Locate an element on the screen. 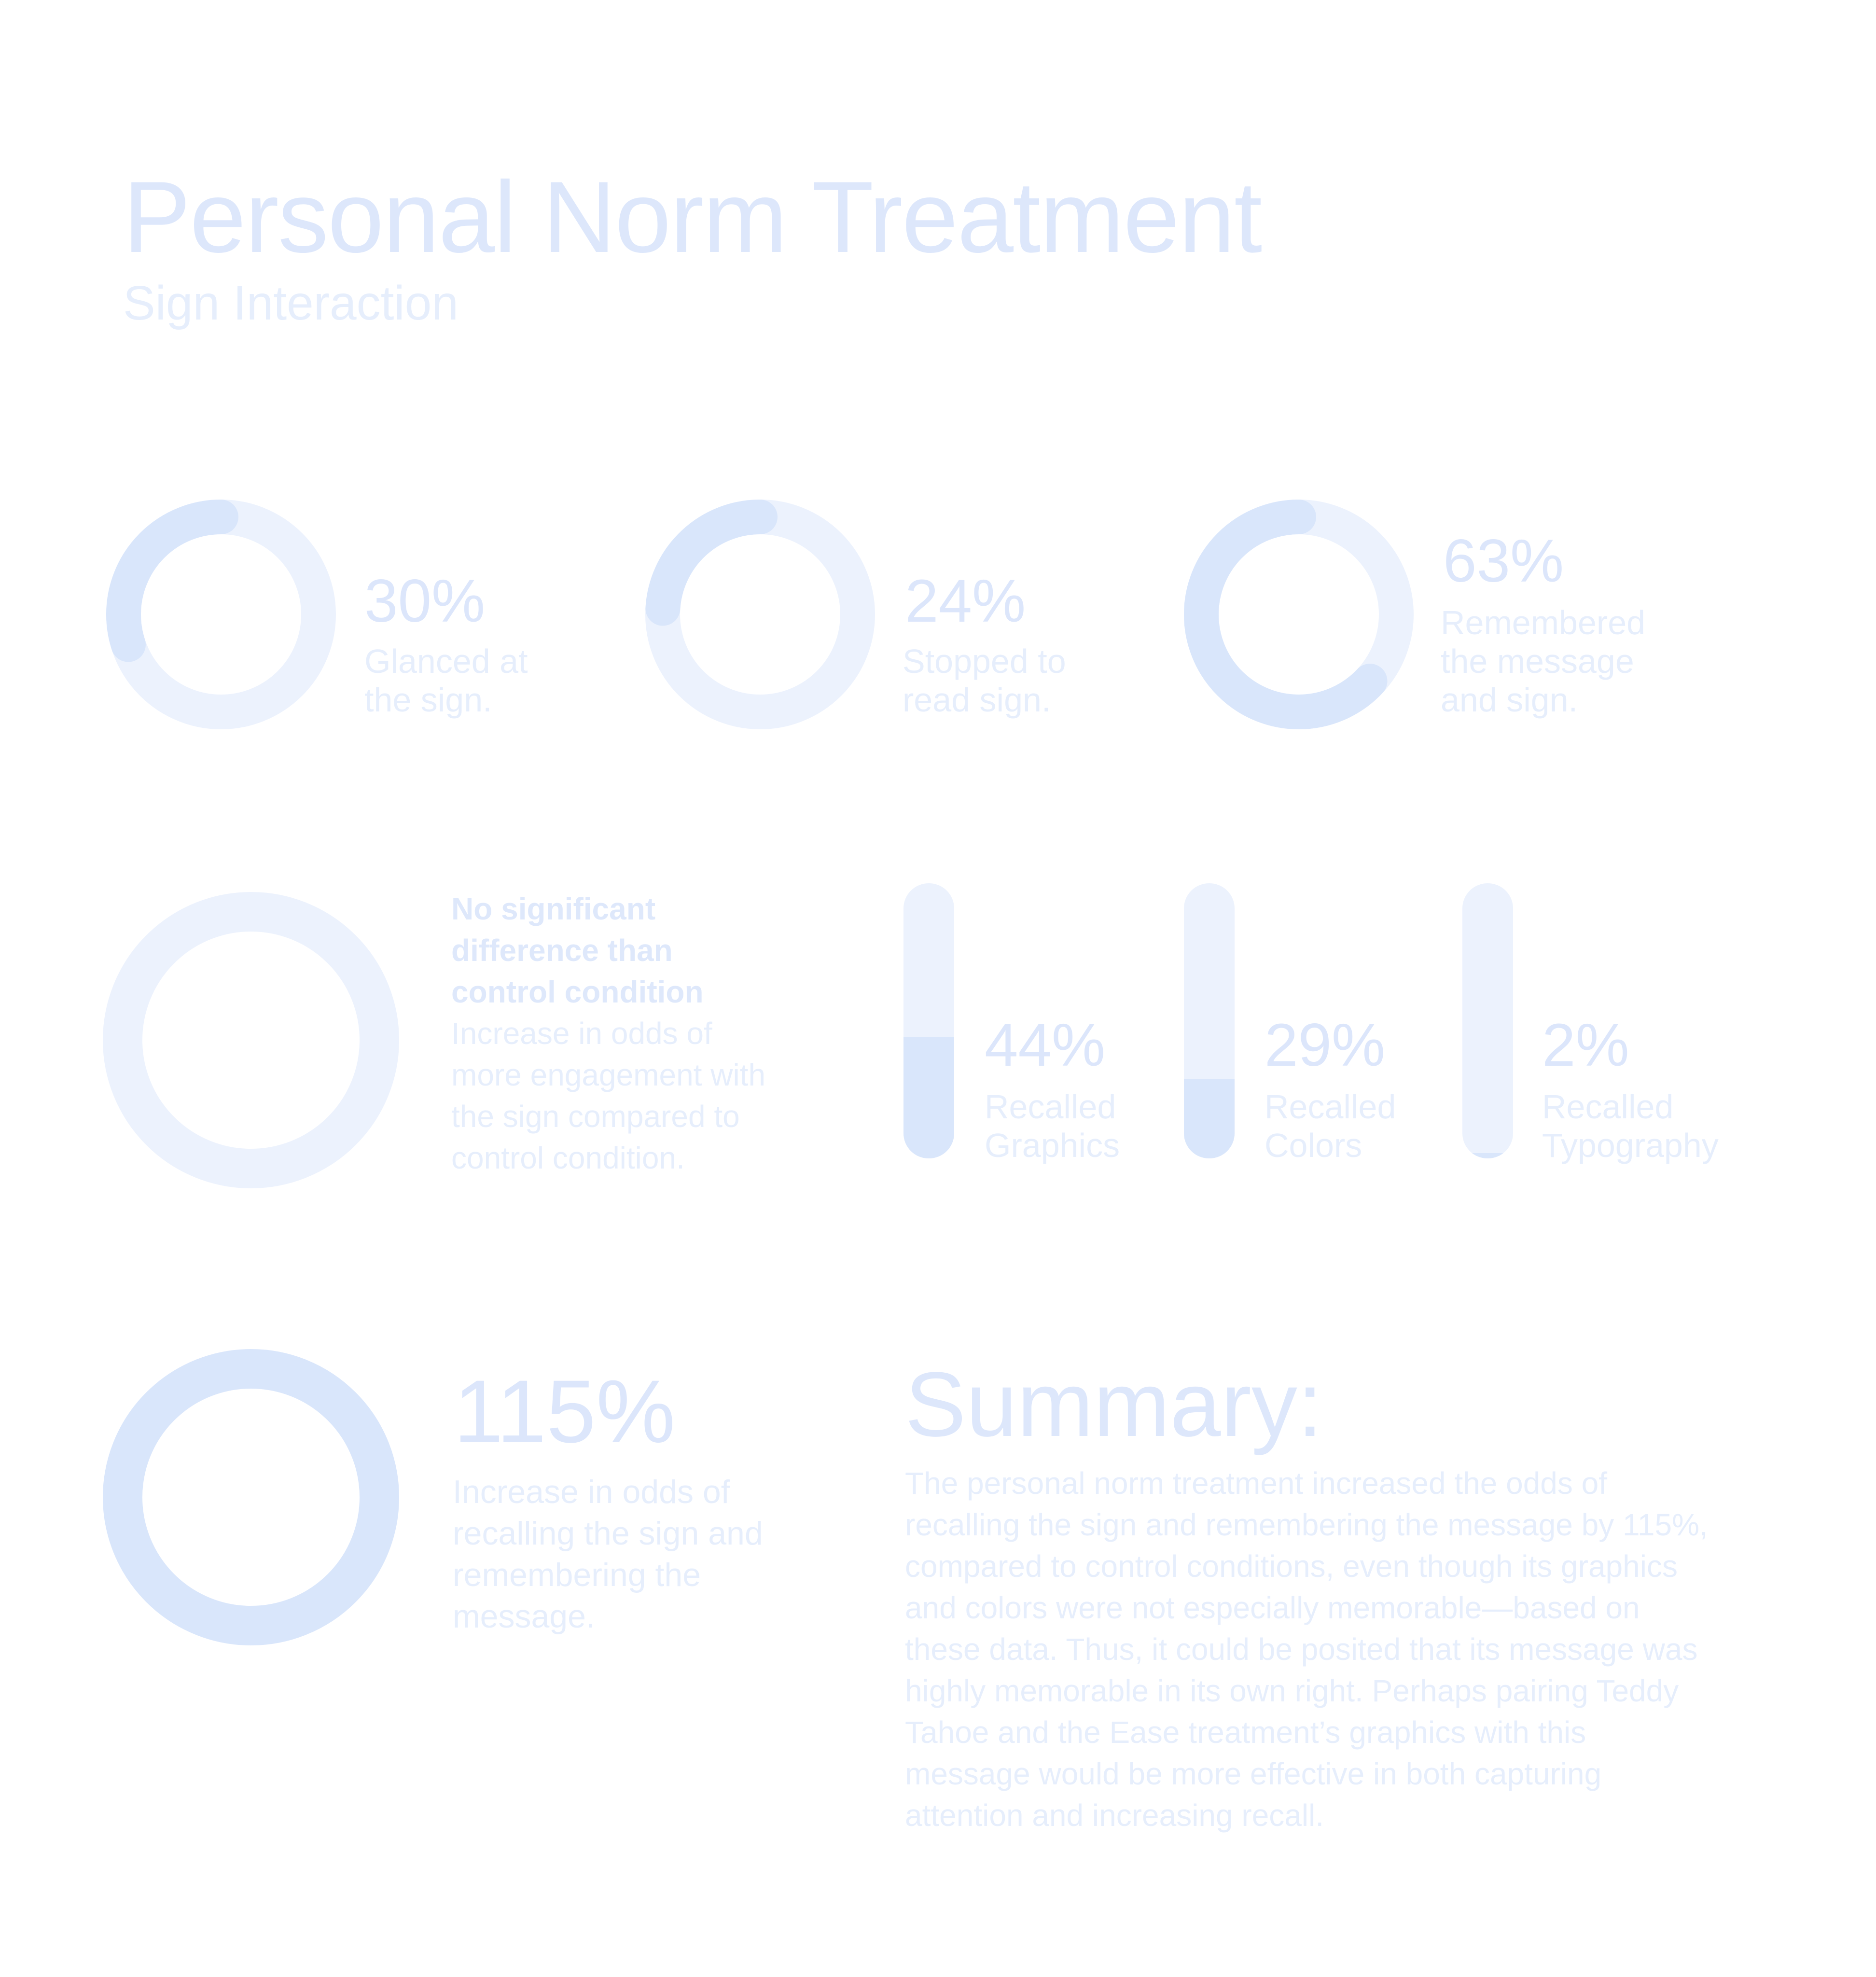 The width and height of the screenshot is (1876, 1977). engagement-ring-track is located at coordinates (251, 1040).